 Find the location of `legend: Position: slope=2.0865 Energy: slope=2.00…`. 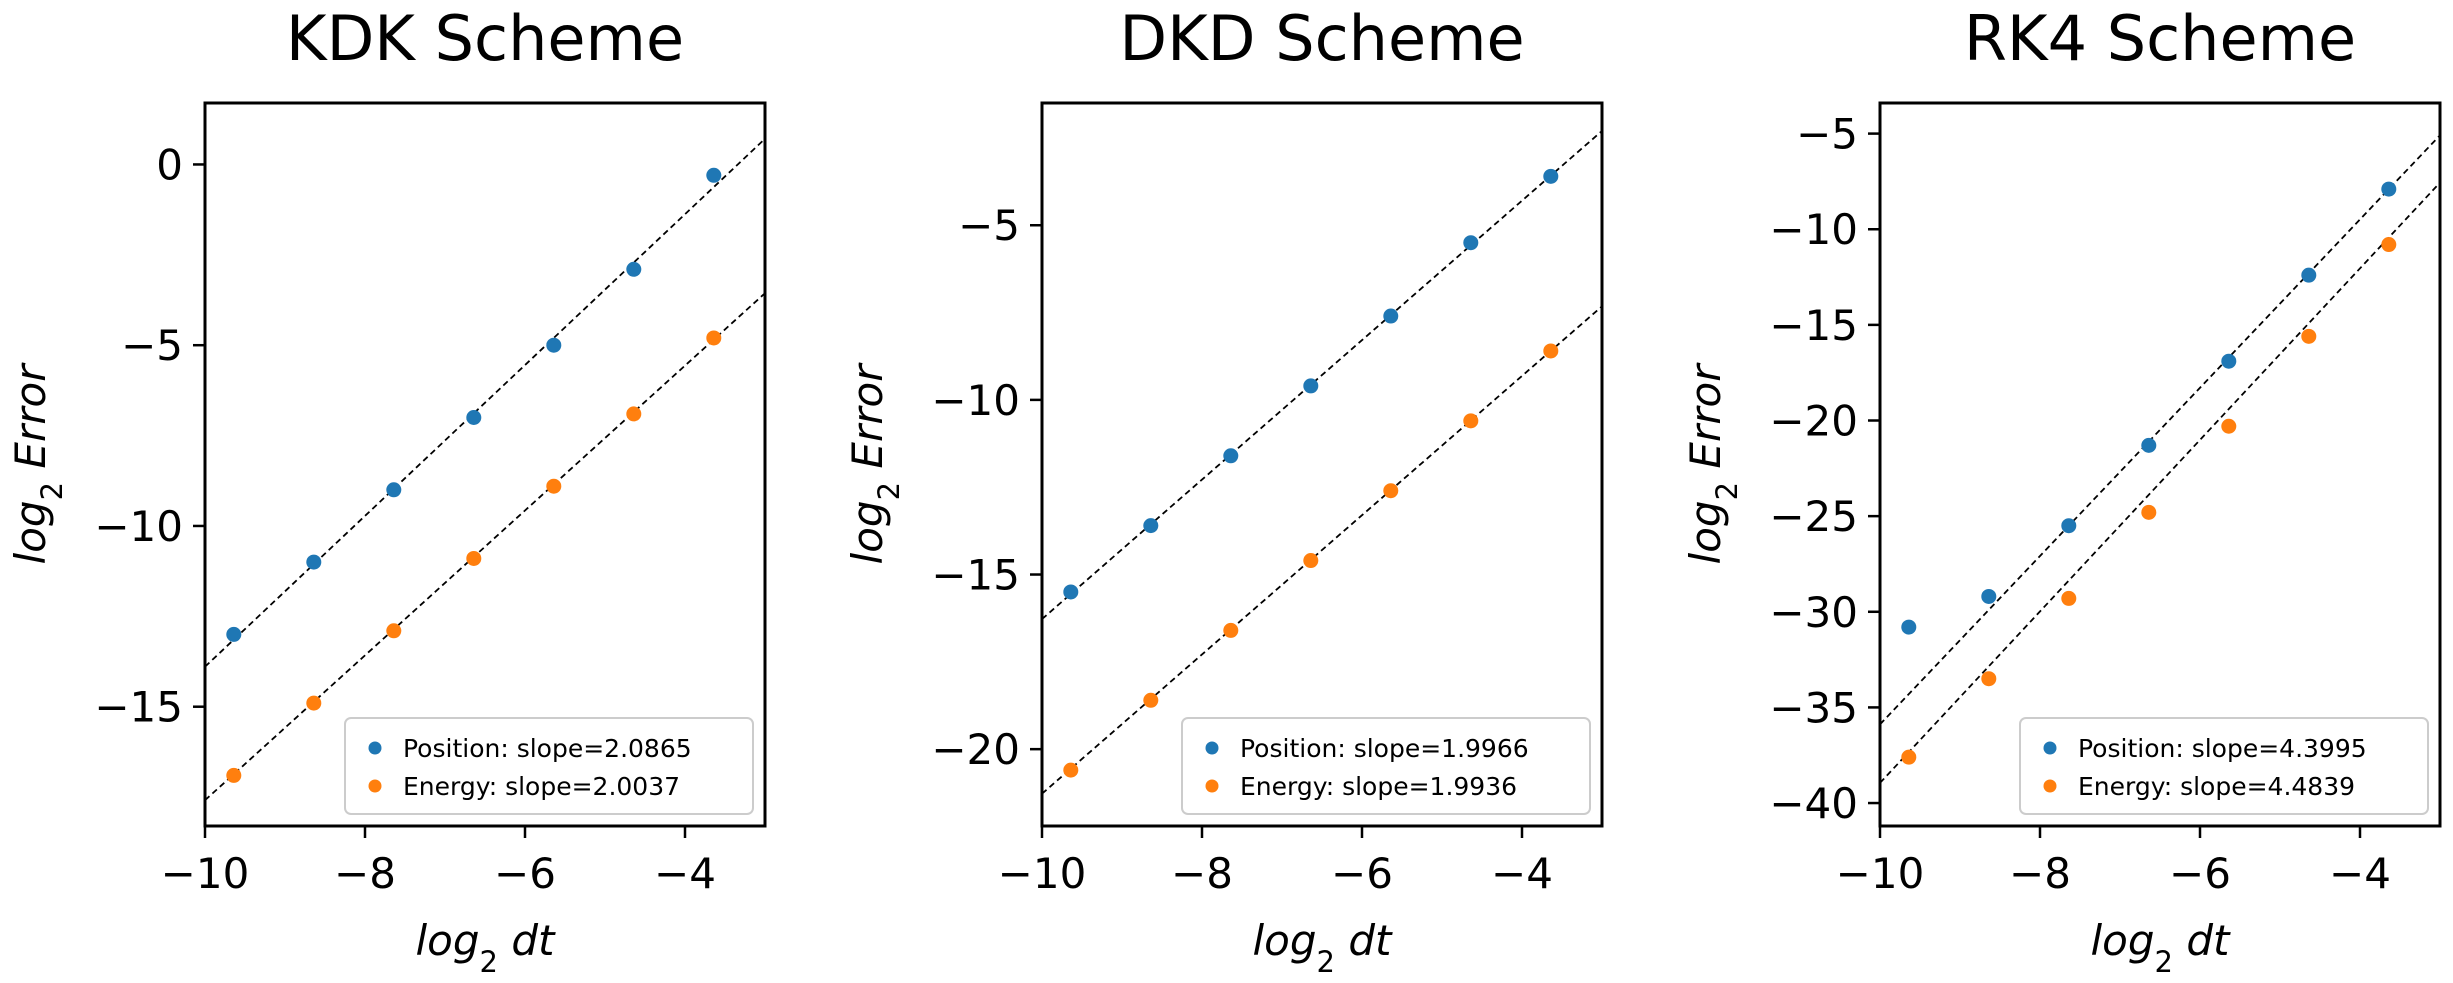

legend: Position: slope=2.0865 Energy: slope=2.00… is located at coordinates (549, 766).